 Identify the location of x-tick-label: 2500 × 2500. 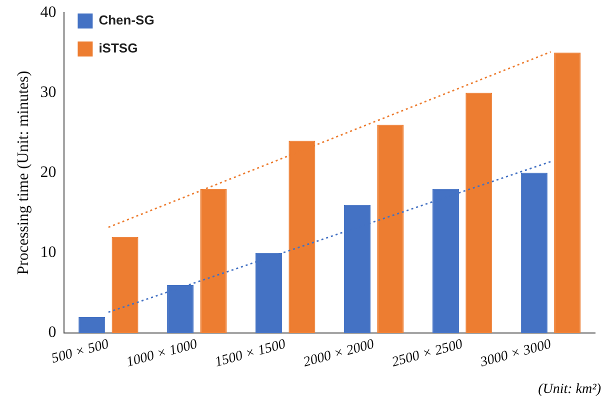
(427, 353).